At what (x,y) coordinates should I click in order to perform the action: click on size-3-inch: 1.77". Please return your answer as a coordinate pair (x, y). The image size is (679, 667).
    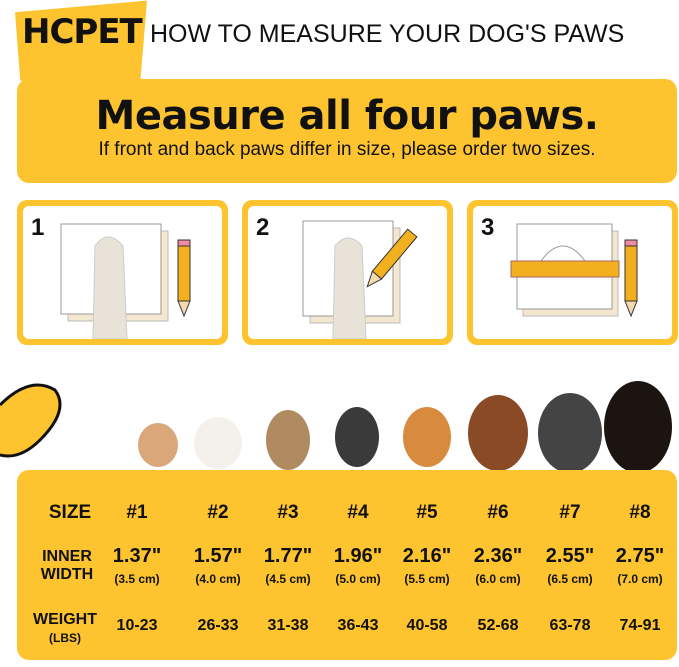
    Looking at the image, I should click on (288, 556).